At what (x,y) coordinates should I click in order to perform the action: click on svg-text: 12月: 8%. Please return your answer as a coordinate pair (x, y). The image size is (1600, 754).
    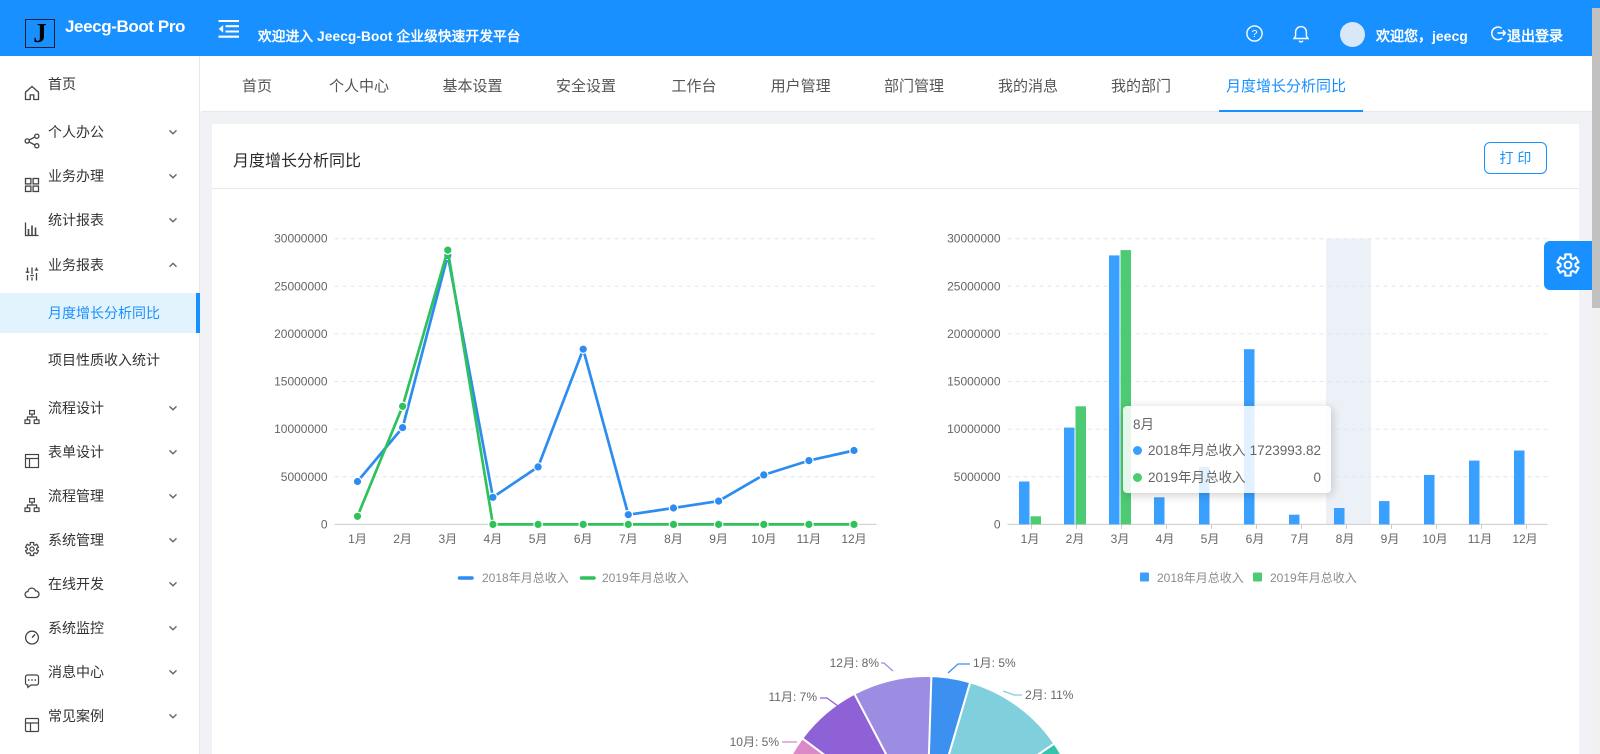
    Looking at the image, I should click on (855, 663).